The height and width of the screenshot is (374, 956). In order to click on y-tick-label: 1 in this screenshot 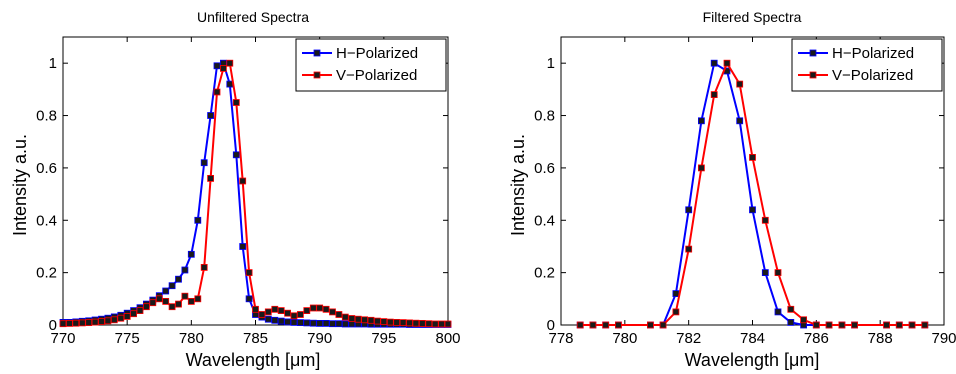, I will do `click(53, 63)`.